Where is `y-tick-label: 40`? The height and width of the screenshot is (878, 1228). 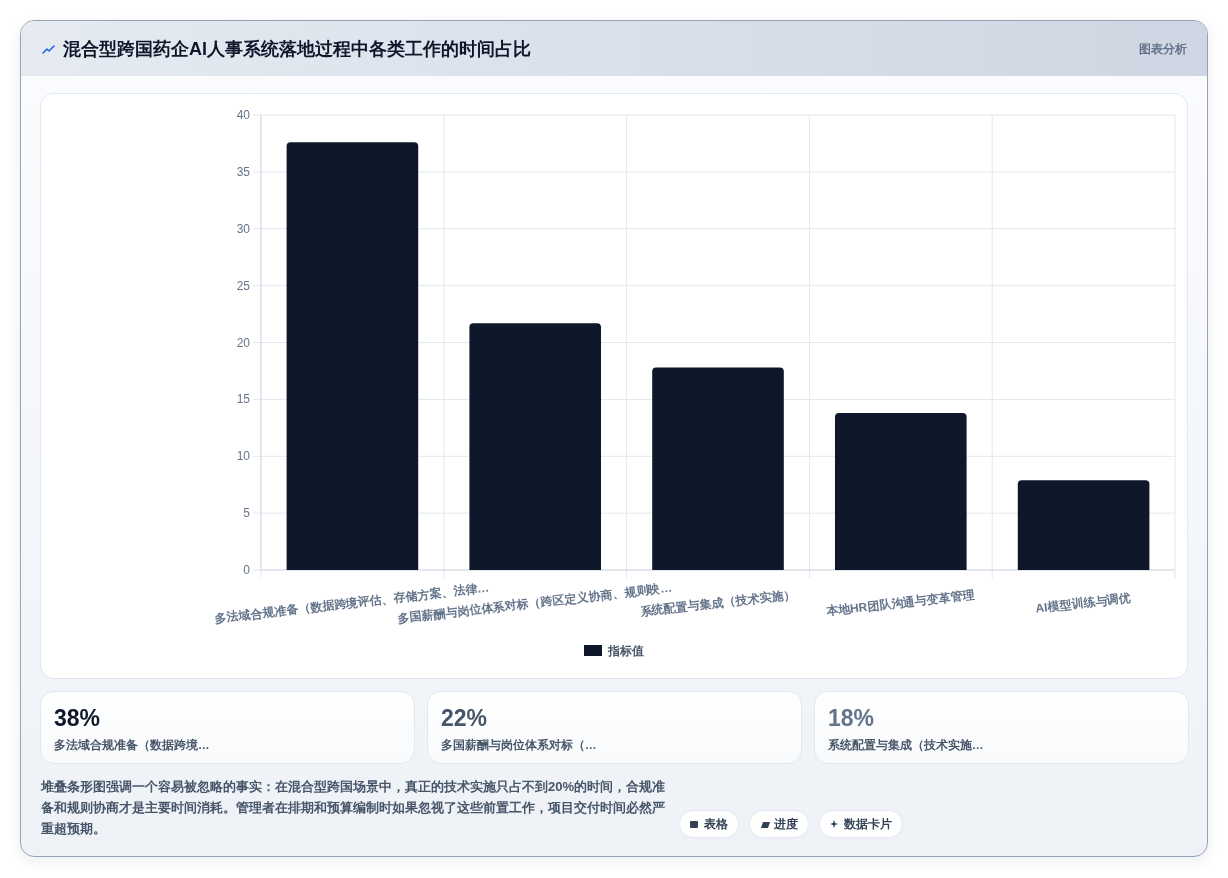
y-tick-label: 40 is located at coordinates (243, 115).